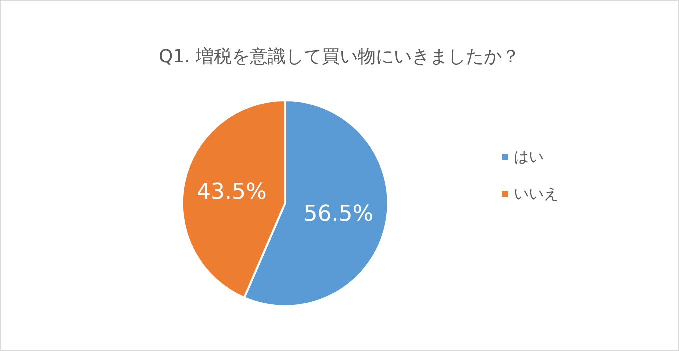 The image size is (679, 351). I want to click on data-label: 56.5%, so click(339, 214).